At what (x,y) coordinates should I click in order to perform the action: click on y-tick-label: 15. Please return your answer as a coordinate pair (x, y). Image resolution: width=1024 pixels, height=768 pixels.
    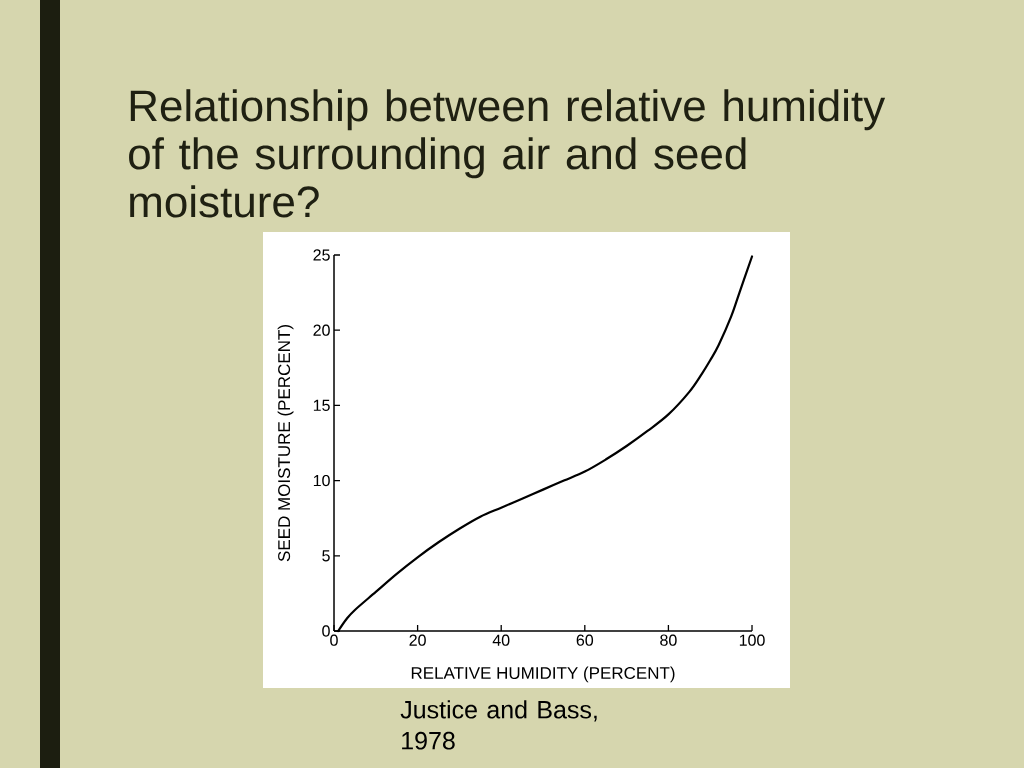
    Looking at the image, I should click on (321, 405).